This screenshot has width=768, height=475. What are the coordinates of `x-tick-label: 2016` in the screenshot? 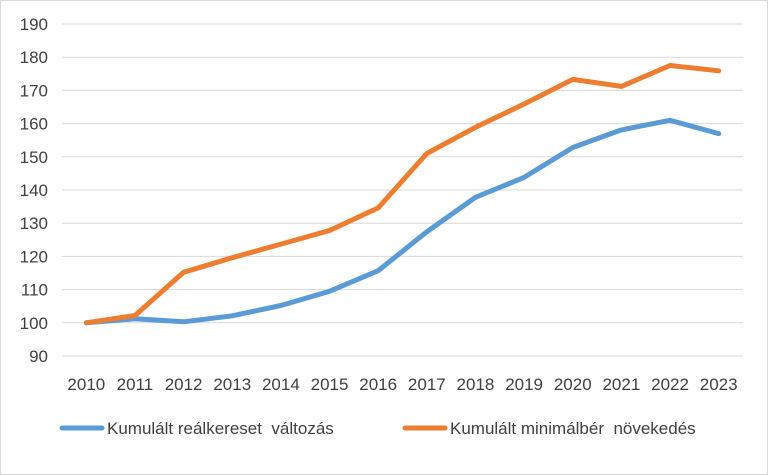 It's located at (378, 384).